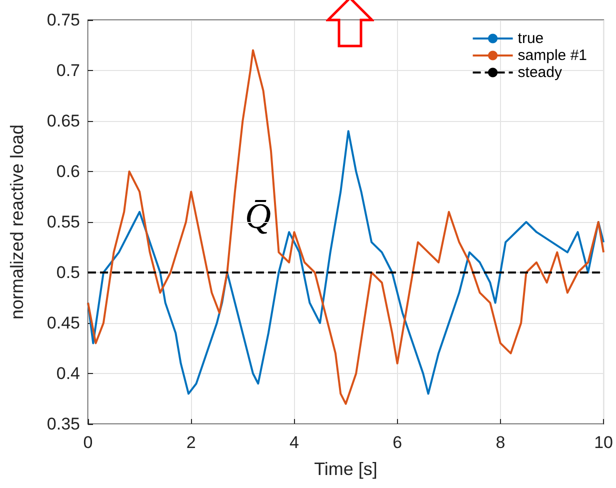 This screenshot has width=616, height=488. I want to click on y-tick-label: 0.35, so click(63, 424).